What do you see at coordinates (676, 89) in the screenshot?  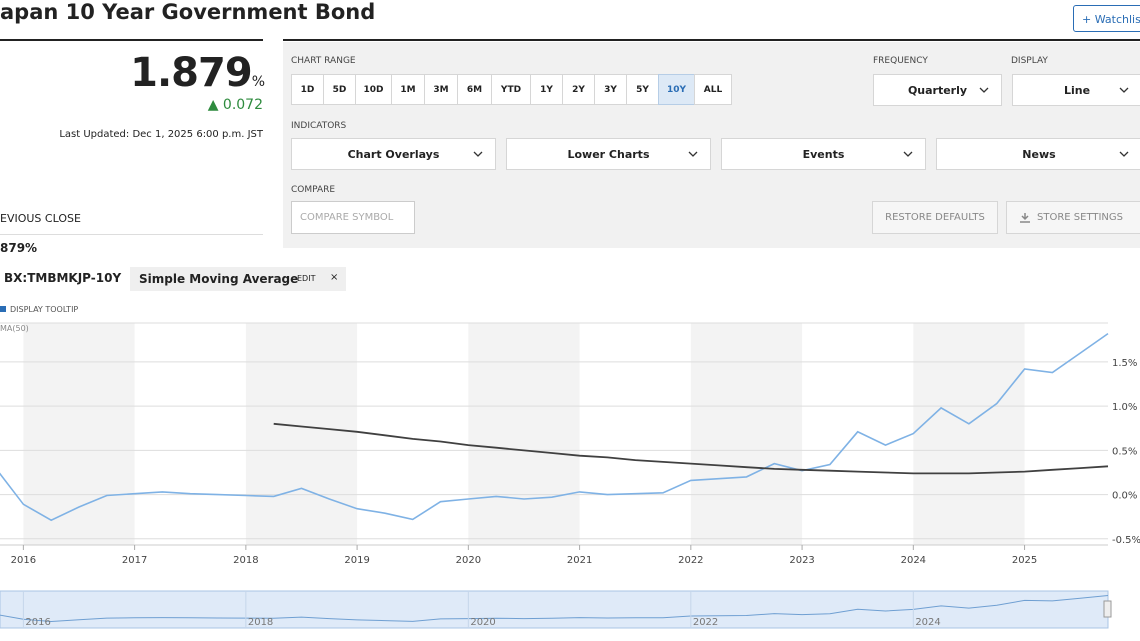 I see `range-button: 10Y` at bounding box center [676, 89].